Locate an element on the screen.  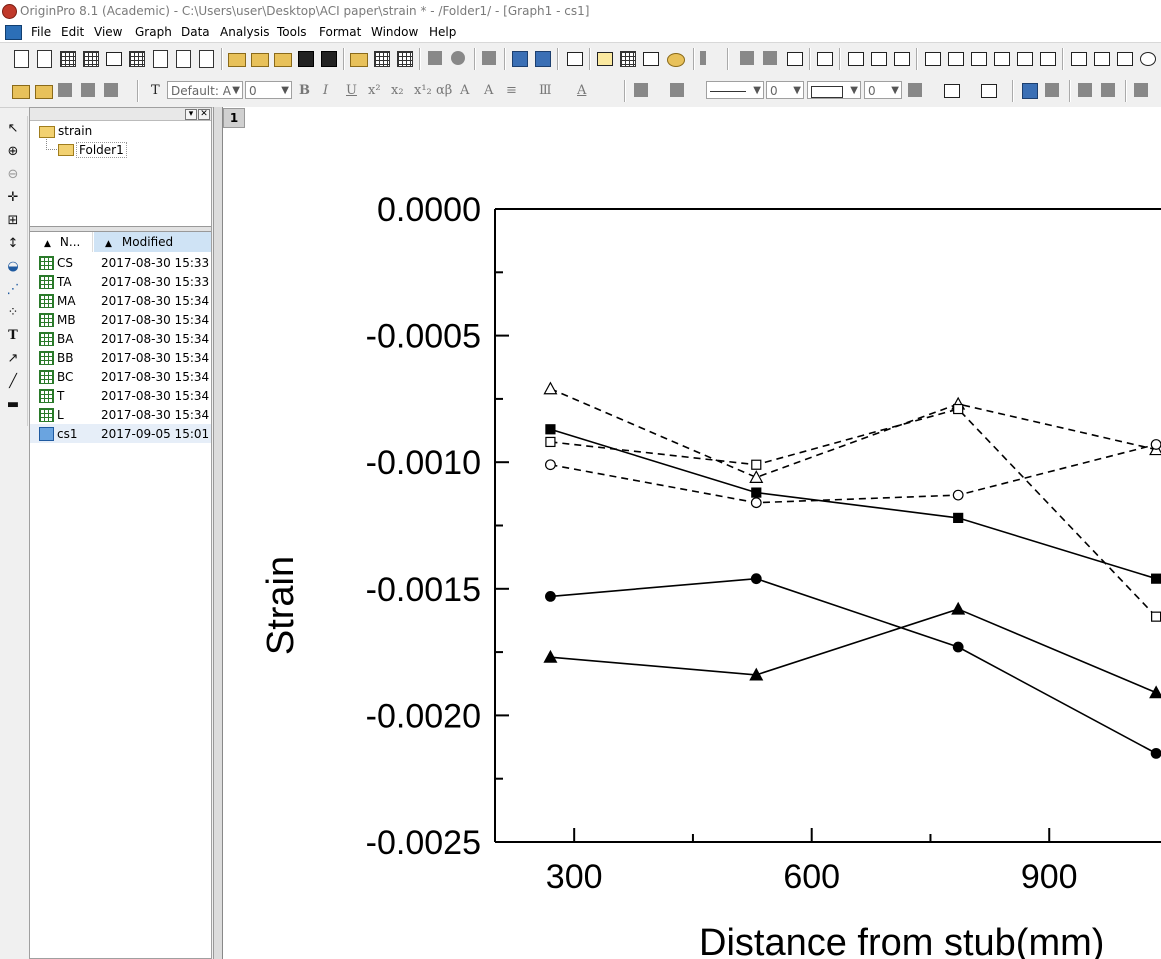
menu-file: File is located at coordinates (41, 32).